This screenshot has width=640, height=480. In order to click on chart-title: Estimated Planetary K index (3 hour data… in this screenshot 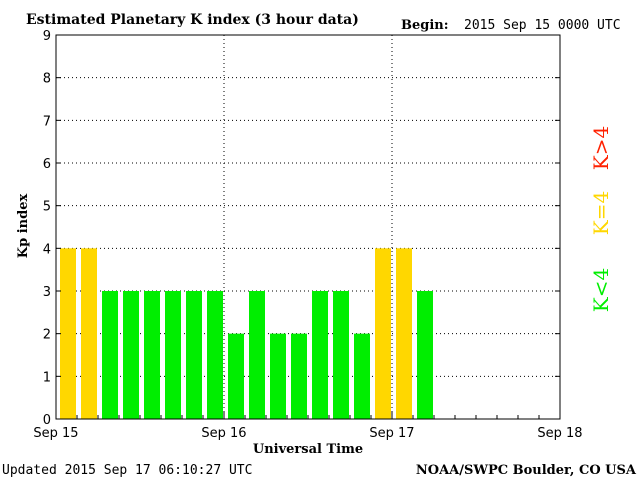, I will do `click(192, 20)`.